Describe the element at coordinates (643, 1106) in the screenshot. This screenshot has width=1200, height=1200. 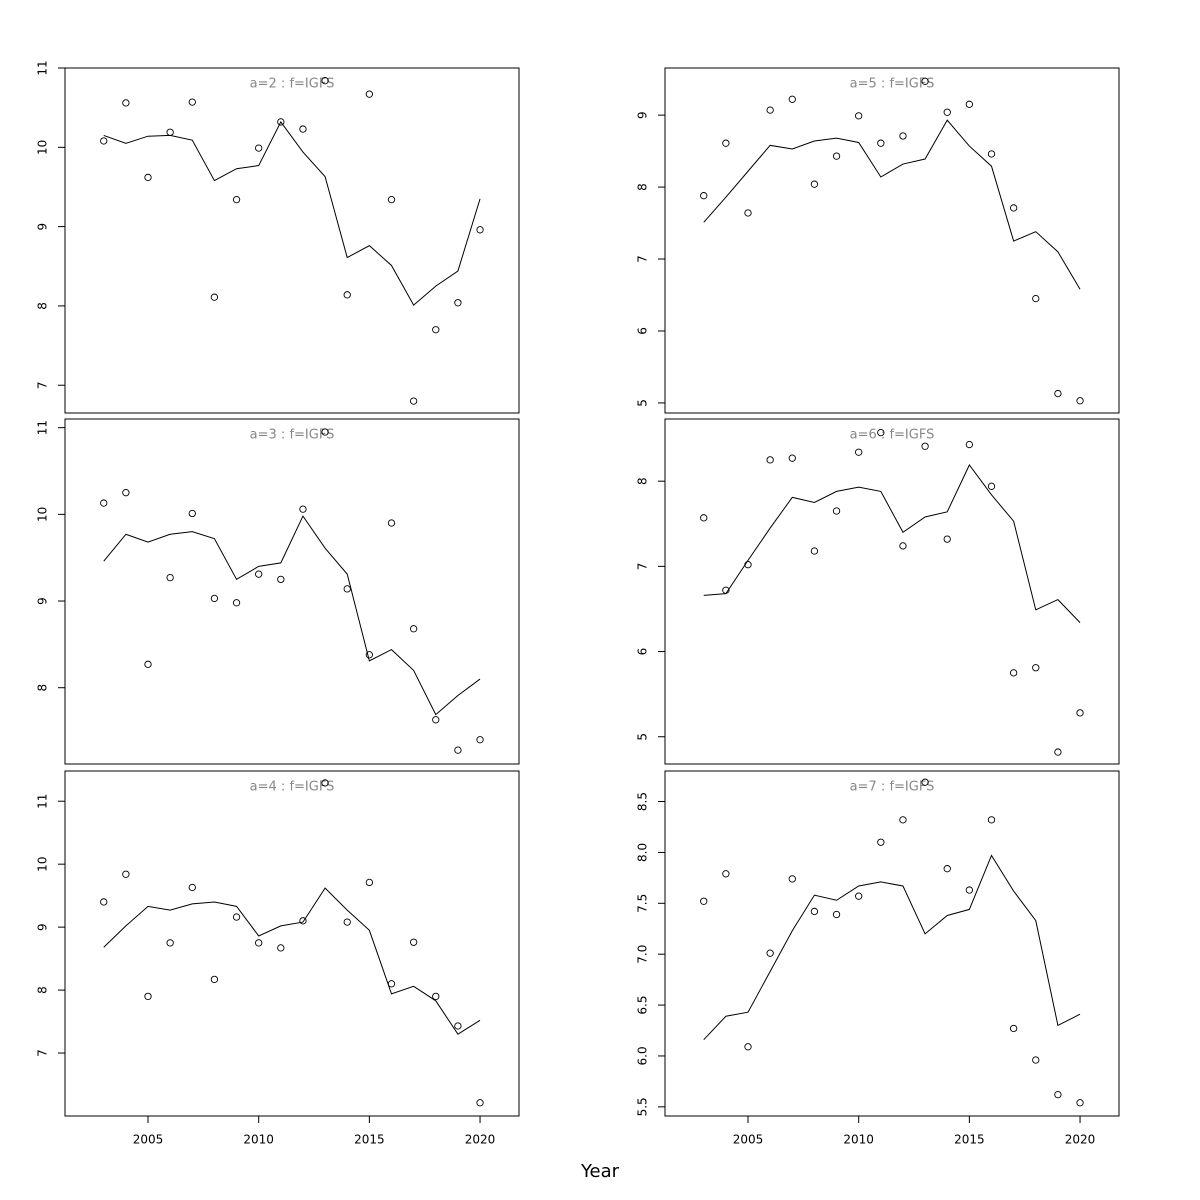
I see `y-tick-label: 5.5` at that location.